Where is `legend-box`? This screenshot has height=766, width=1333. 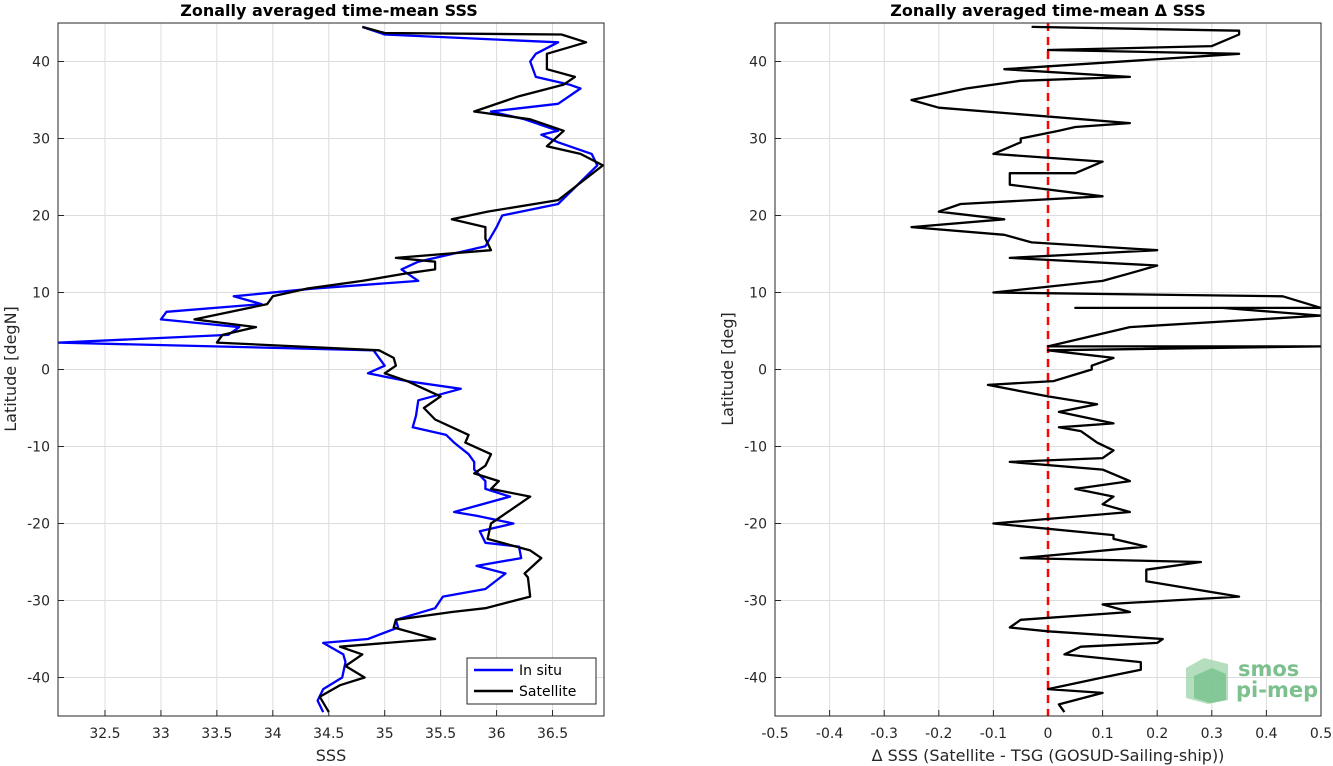
legend-box is located at coordinates (531, 681).